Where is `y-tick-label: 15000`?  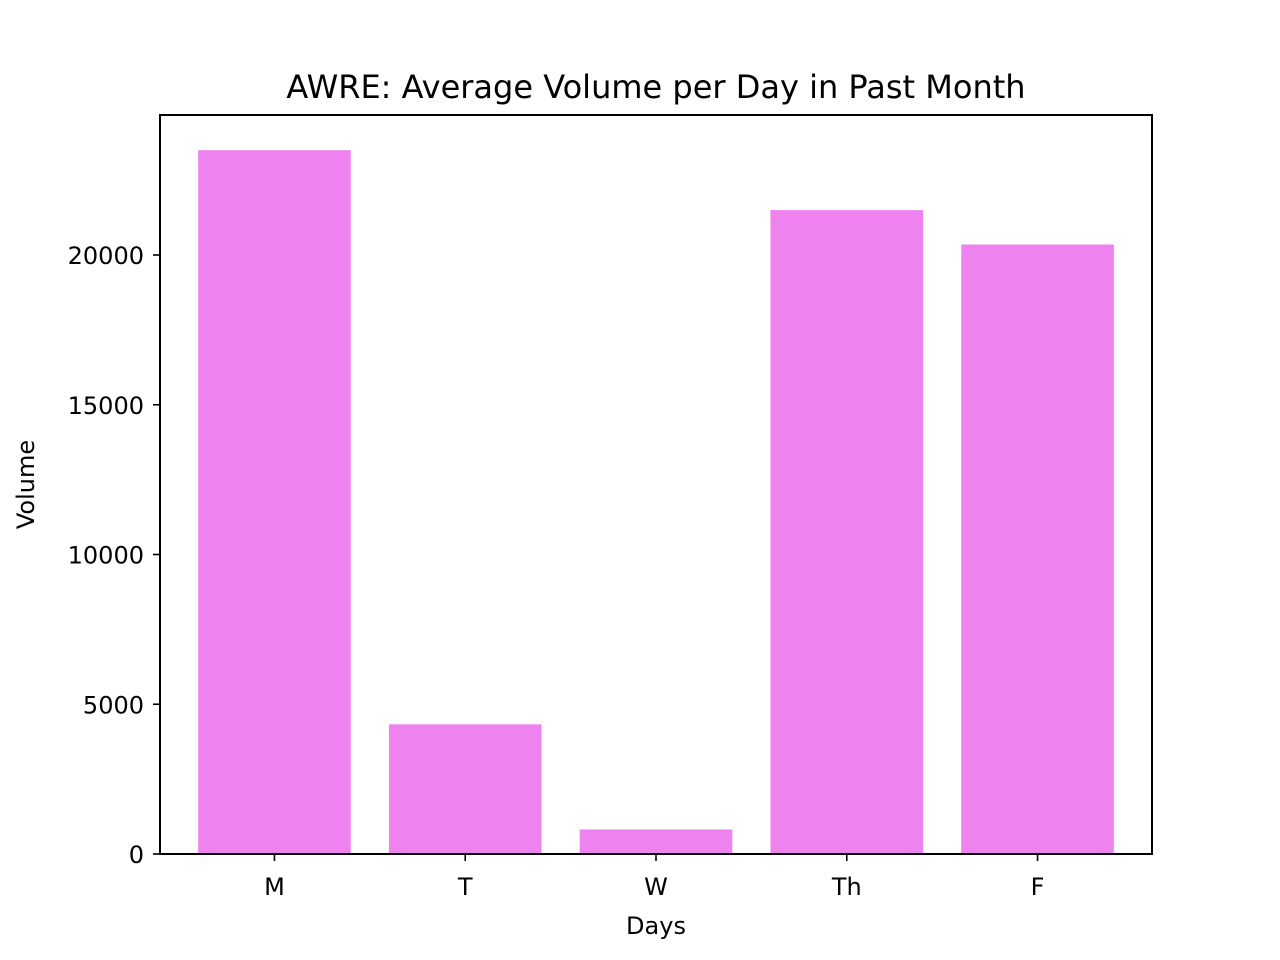 y-tick-label: 15000 is located at coordinates (106, 406).